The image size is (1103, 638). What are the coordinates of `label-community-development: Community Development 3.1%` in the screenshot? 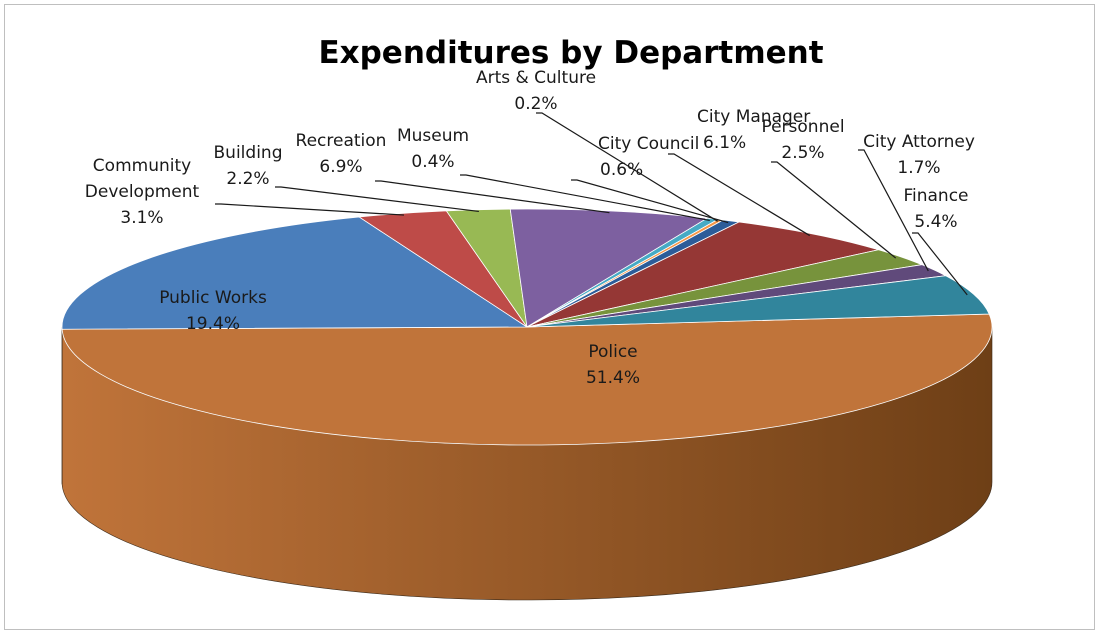 It's located at (142, 192).